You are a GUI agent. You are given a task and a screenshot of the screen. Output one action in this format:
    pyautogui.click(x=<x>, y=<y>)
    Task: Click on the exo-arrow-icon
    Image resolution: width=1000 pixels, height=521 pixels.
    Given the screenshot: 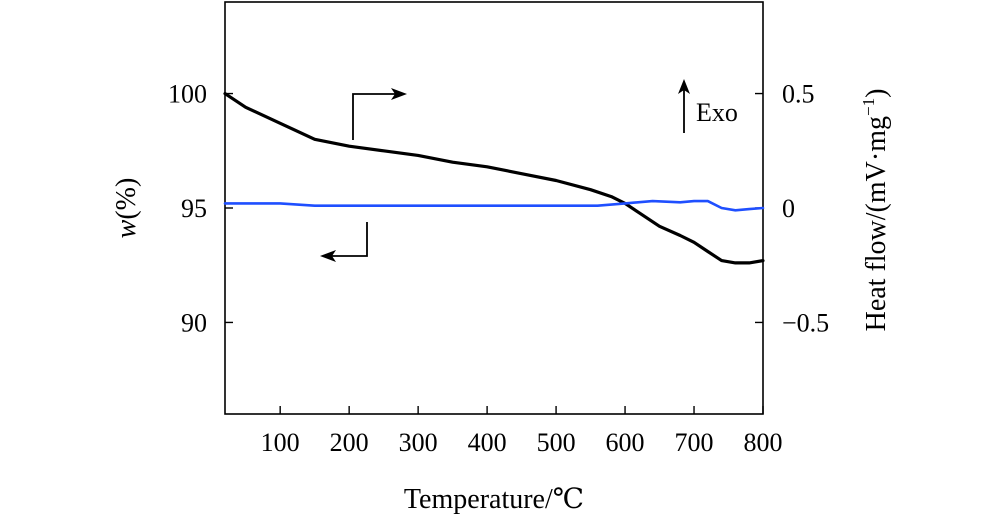 What is the action you would take?
    pyautogui.click(x=684, y=106)
    